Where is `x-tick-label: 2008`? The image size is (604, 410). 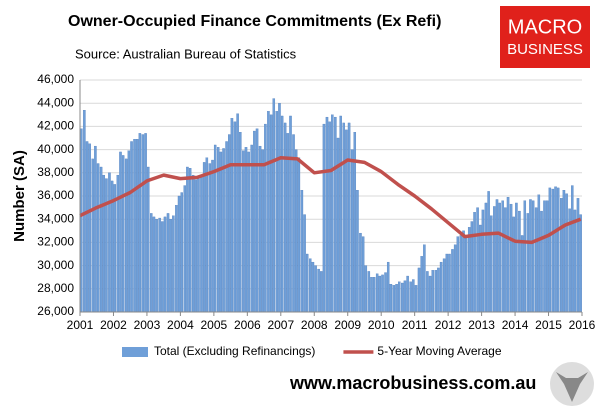 x-tick-label: 2008 is located at coordinates (314, 325).